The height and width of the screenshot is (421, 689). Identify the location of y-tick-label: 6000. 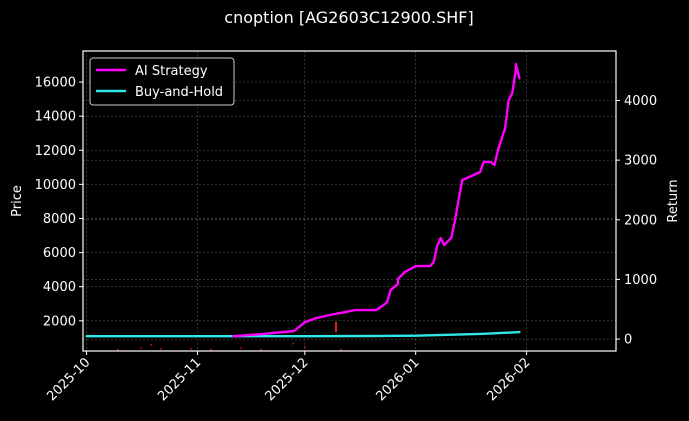
(59, 253).